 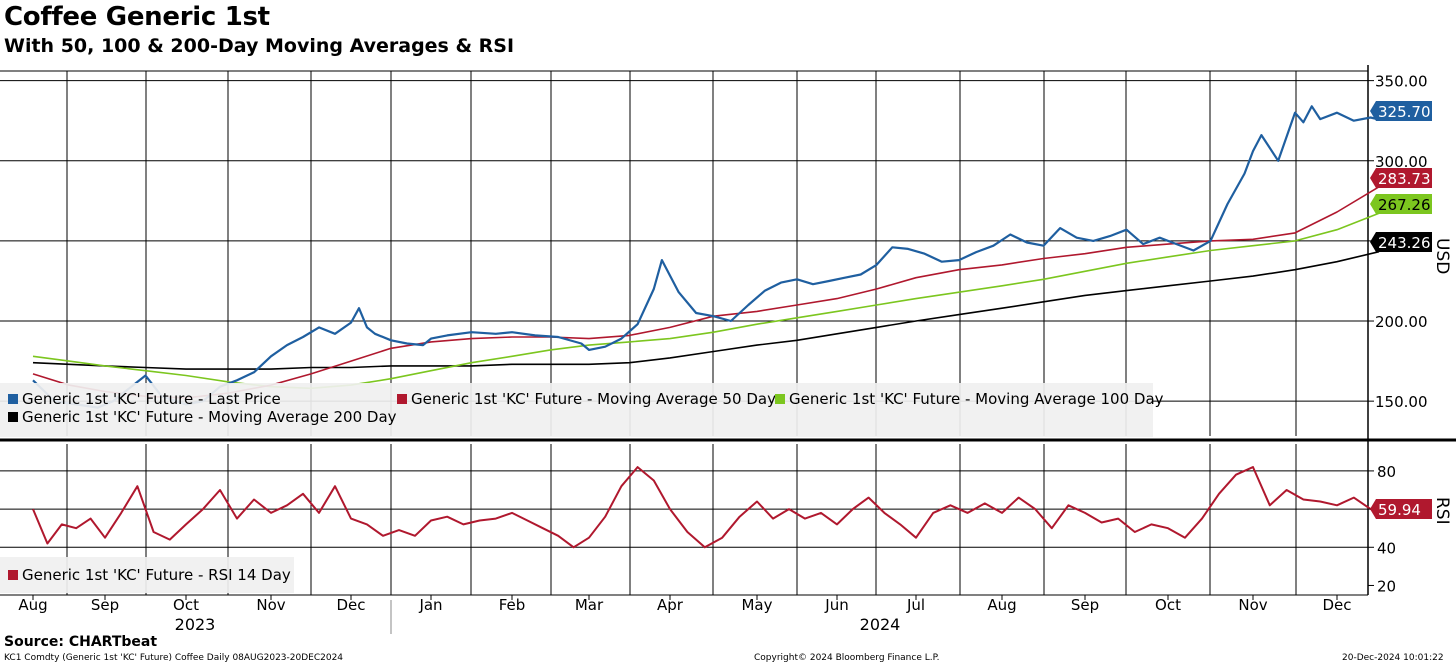 I want to click on legend-swatch-ma200, so click(x=13, y=417).